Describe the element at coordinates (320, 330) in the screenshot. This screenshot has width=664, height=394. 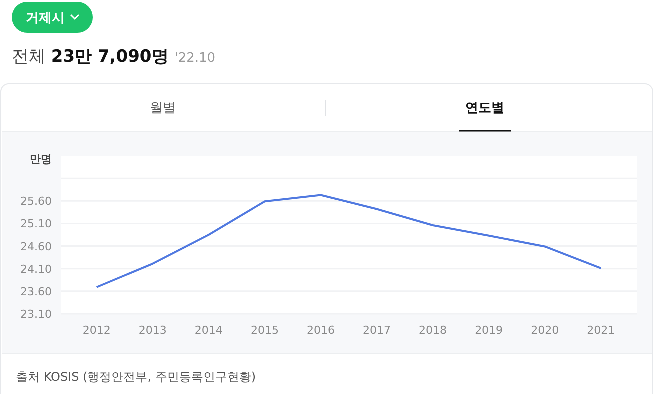
I see `x-tick-label: 2016` at that location.